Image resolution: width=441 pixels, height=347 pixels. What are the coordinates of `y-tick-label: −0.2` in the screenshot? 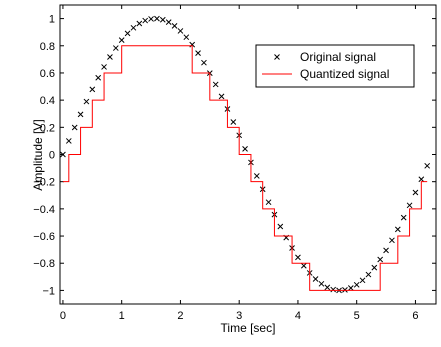 It's located at (44, 183).